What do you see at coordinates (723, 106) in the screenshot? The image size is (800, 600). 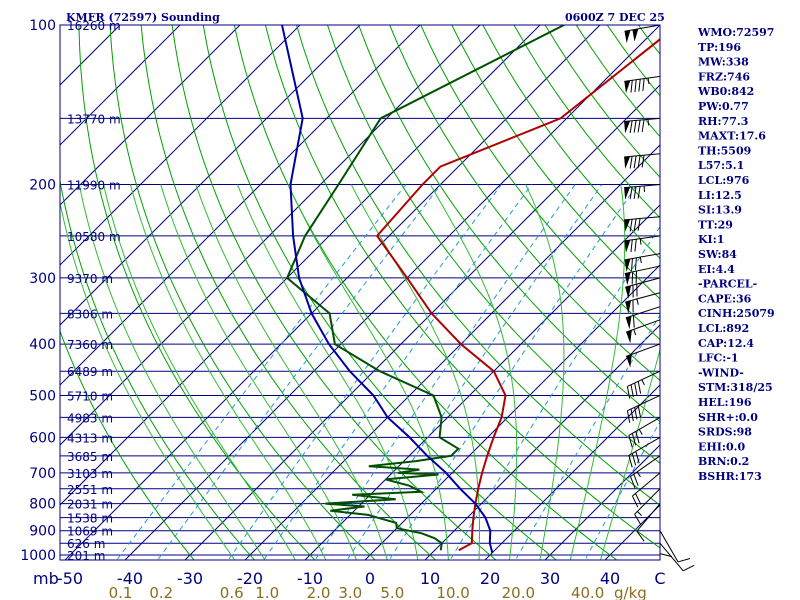 I see `index-line: PW:0.77` at bounding box center [723, 106].